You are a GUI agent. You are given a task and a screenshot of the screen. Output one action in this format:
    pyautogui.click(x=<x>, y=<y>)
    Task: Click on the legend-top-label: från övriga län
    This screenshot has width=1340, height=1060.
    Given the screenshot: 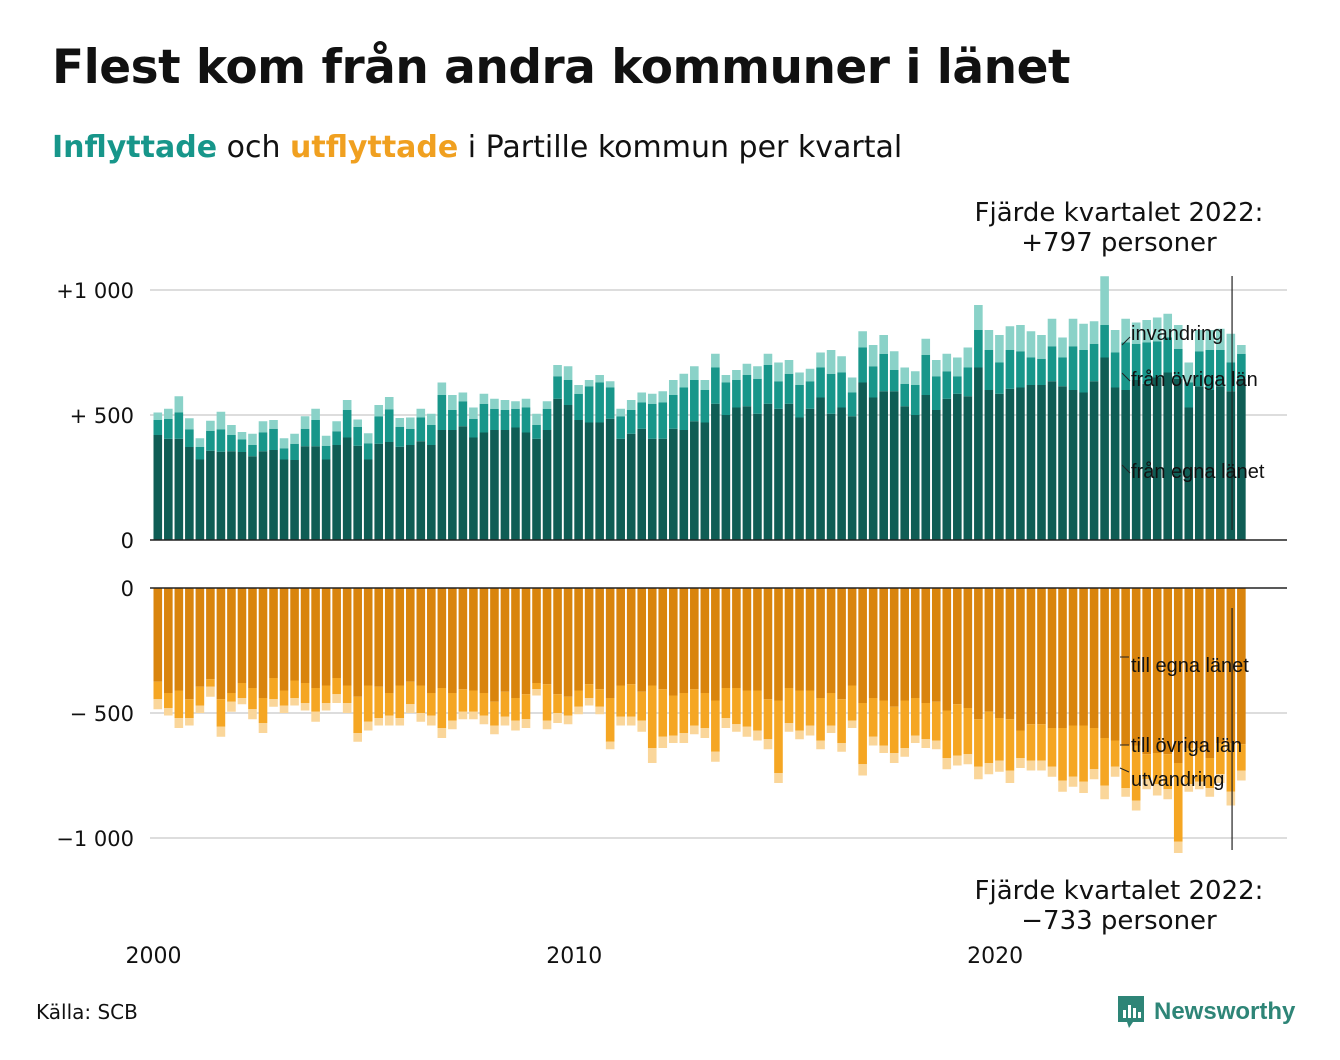 What is the action you would take?
    pyautogui.click(x=1194, y=380)
    